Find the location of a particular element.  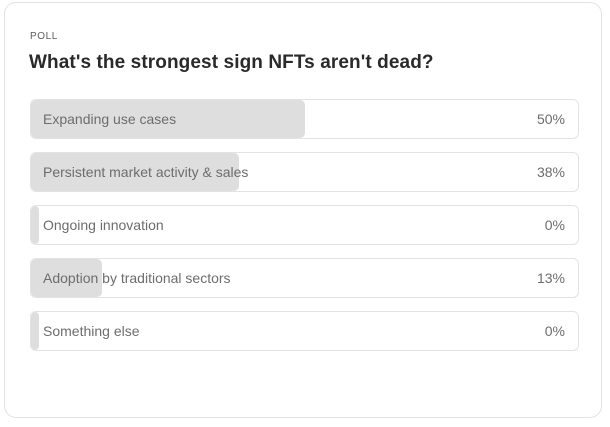

poll-option-label: Adoption by traditional sectors is located at coordinates (137, 278).